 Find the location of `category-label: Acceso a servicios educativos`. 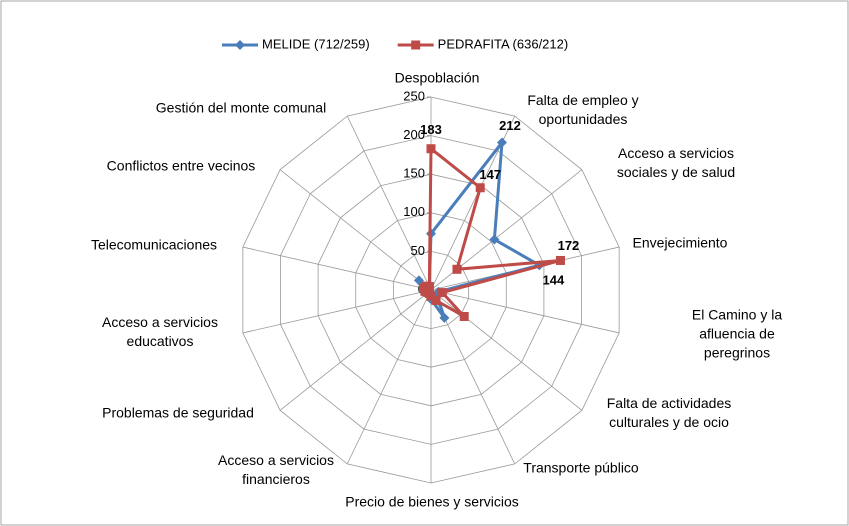

category-label: Acceso a servicios educativos is located at coordinates (160, 331).